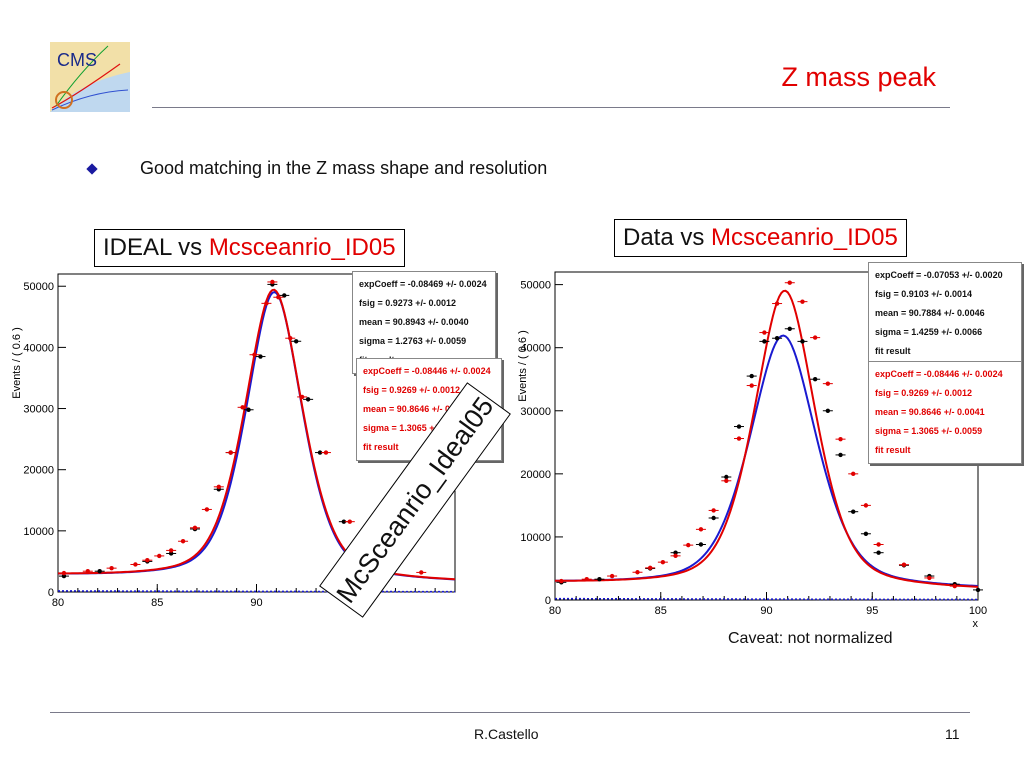  What do you see at coordinates (302, 247) in the screenshot?
I see `left-heading-highlight: Mcsceanrio_ID05` at bounding box center [302, 247].